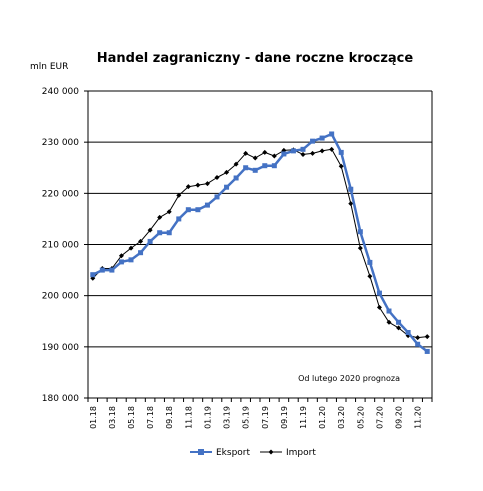 Image resolution: width=483 pixels, height=491 pixels. I want to click on y-tick-label: 180 000, so click(60, 399).